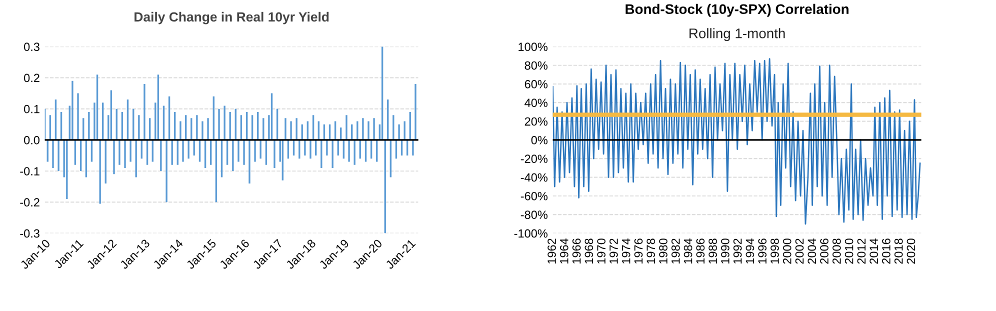 This screenshot has width=996, height=311. I want to click on x-tick-label: 1964, so click(564, 251).